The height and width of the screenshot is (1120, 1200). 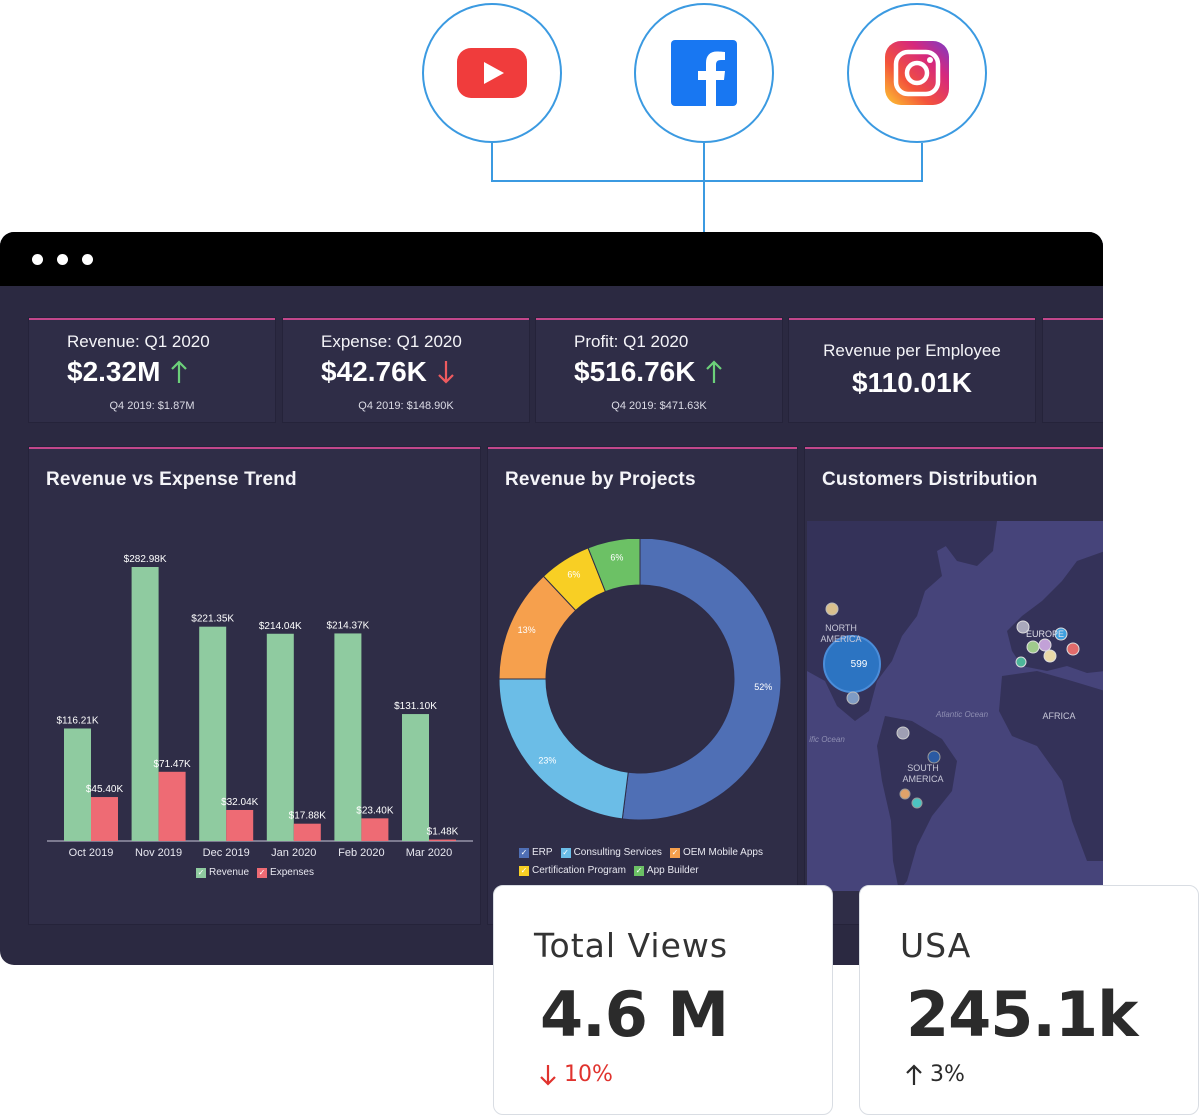 I want to click on legend-label: Consulting Services, so click(x=617, y=852).